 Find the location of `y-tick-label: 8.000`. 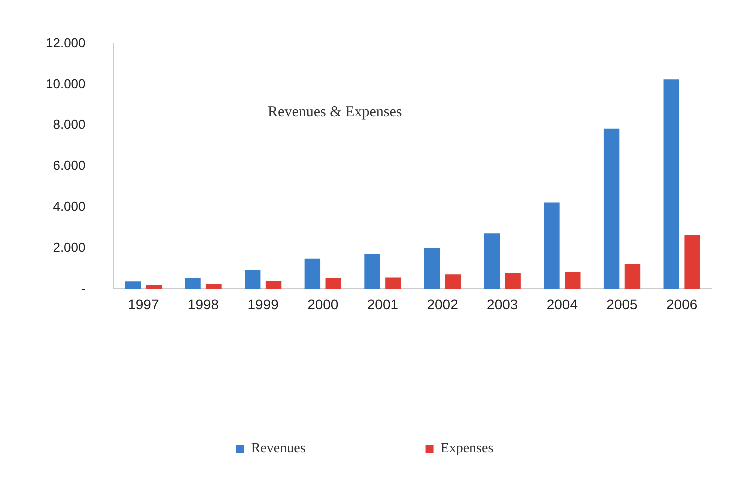

y-tick-label: 8.000 is located at coordinates (69, 124).